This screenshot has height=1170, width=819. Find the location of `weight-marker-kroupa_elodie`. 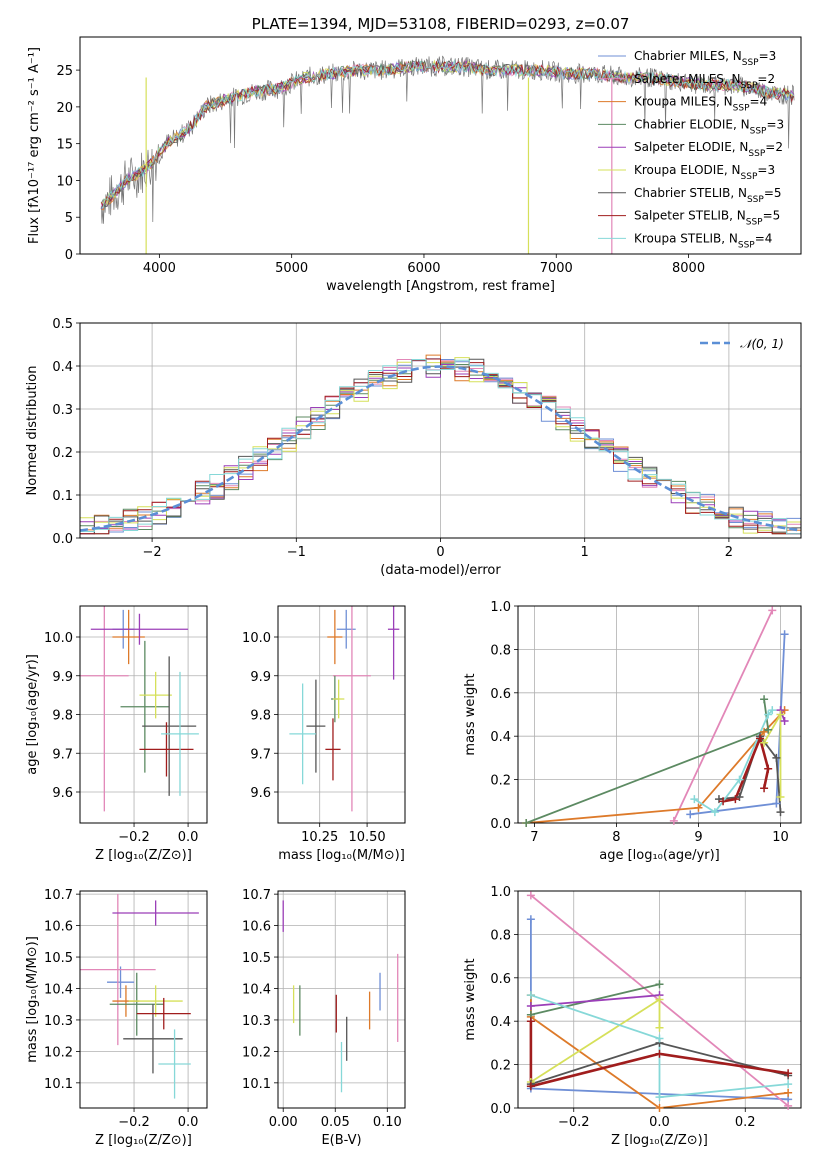

weight-marker-kroupa_elodie is located at coordinates (659, 999).